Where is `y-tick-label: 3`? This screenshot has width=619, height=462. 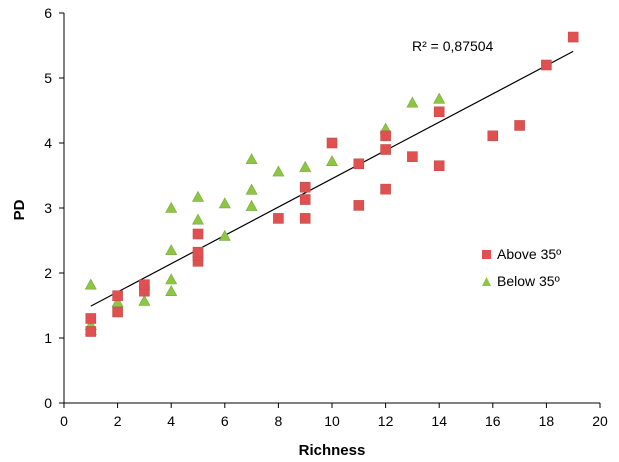 y-tick-label: 3 is located at coordinates (48, 208).